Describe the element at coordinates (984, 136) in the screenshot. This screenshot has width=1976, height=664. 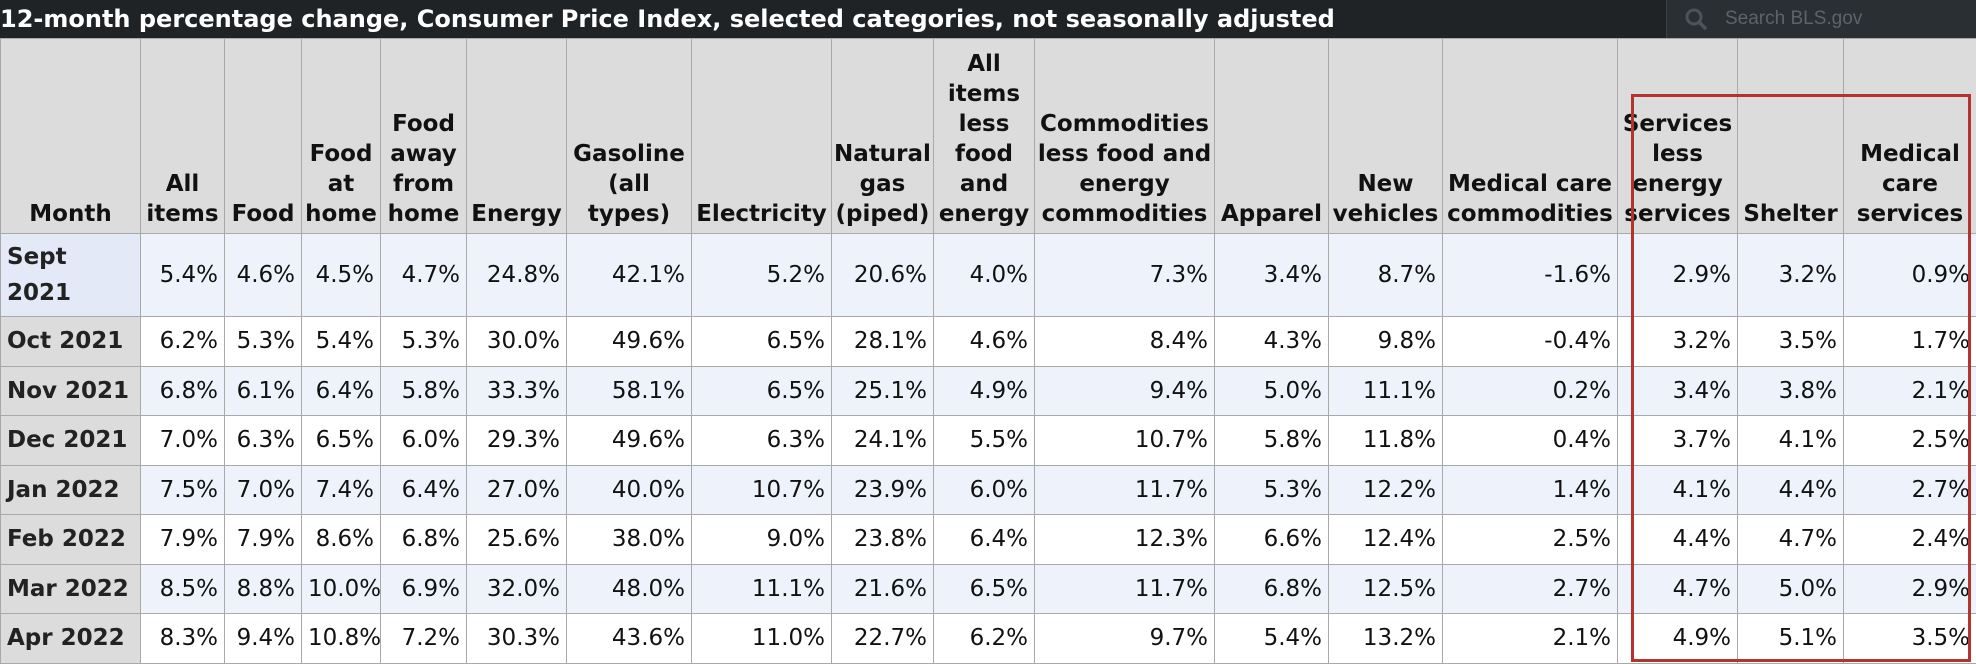
I see `column-header: All items less food and energy` at that location.